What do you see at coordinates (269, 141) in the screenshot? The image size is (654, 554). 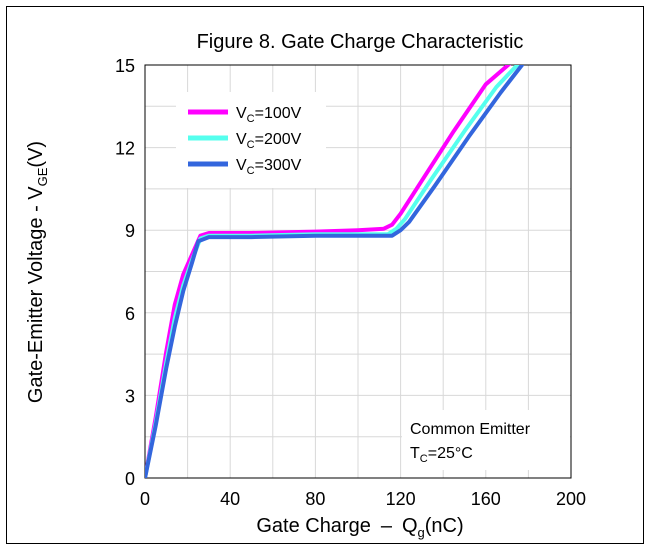 I see `legend-label-2: VC=200V` at bounding box center [269, 141].